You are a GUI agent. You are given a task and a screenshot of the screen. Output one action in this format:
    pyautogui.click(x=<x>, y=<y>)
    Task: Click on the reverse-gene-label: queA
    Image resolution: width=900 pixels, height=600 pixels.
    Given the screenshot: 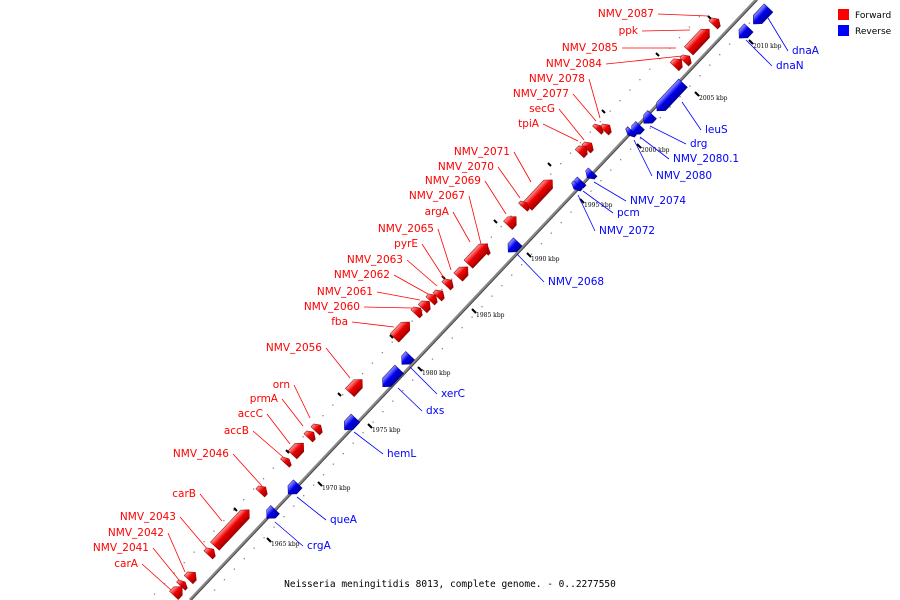 What is the action you would take?
    pyautogui.click(x=344, y=520)
    